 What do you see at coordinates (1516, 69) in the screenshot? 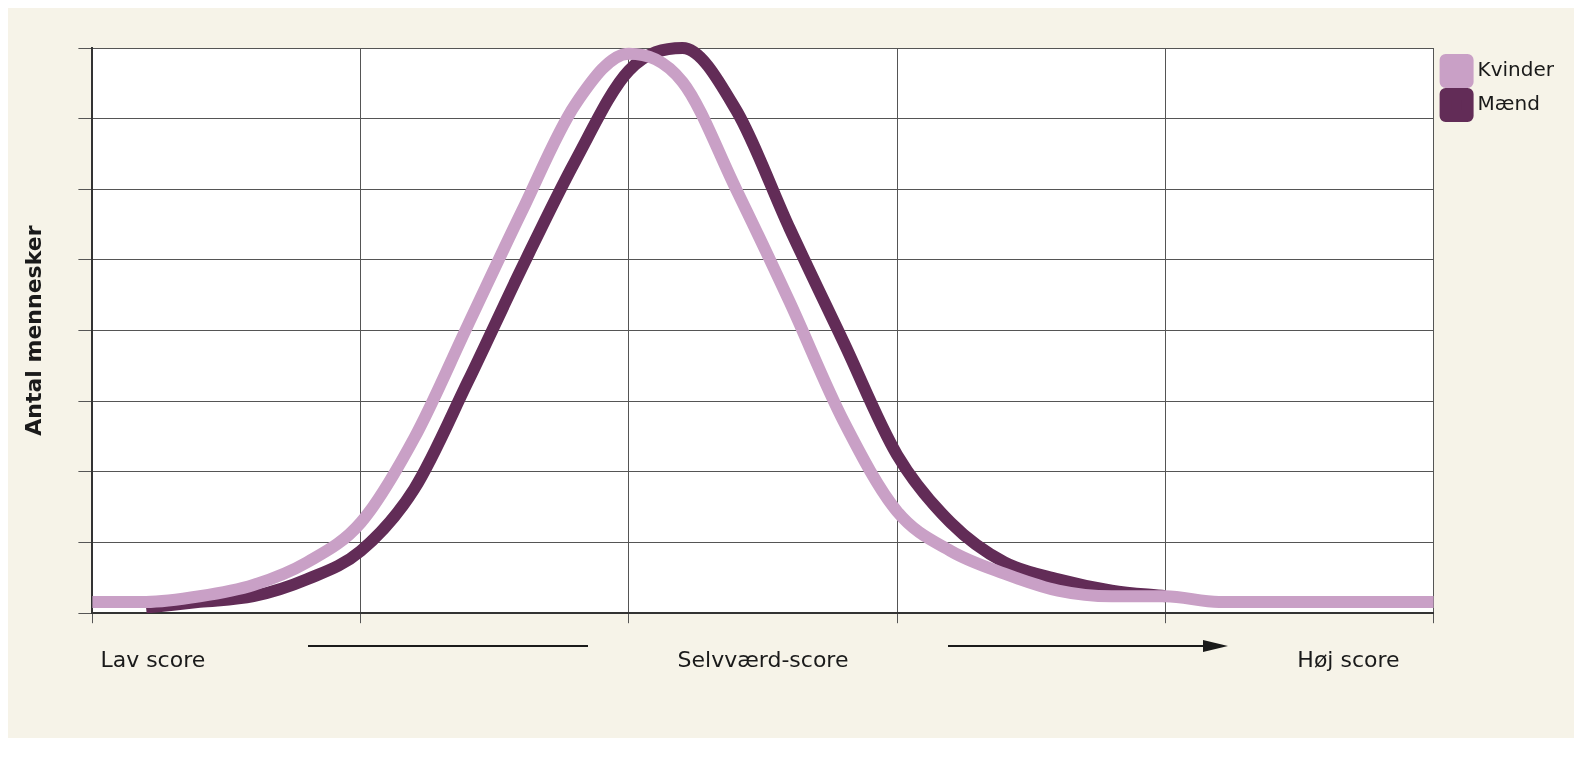
I see `legend-label: Kvinder` at bounding box center [1516, 69].